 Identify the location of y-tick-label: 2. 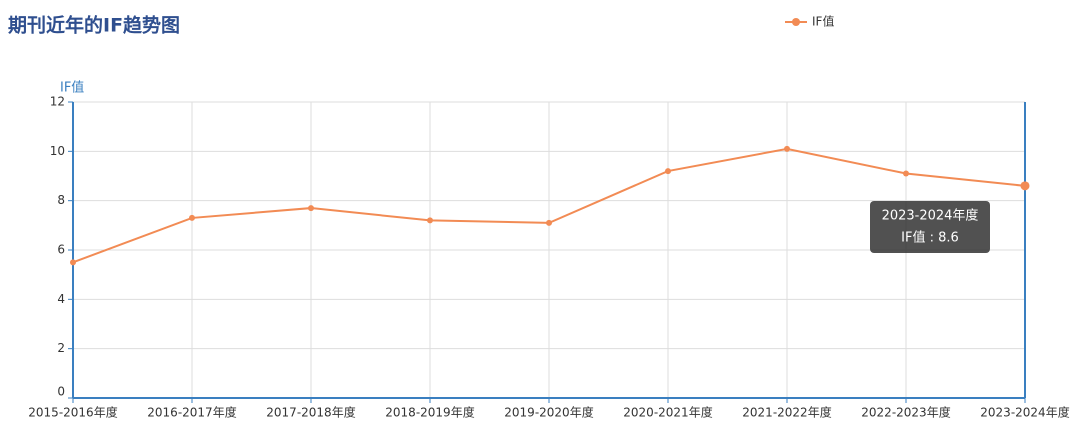
(61, 348).